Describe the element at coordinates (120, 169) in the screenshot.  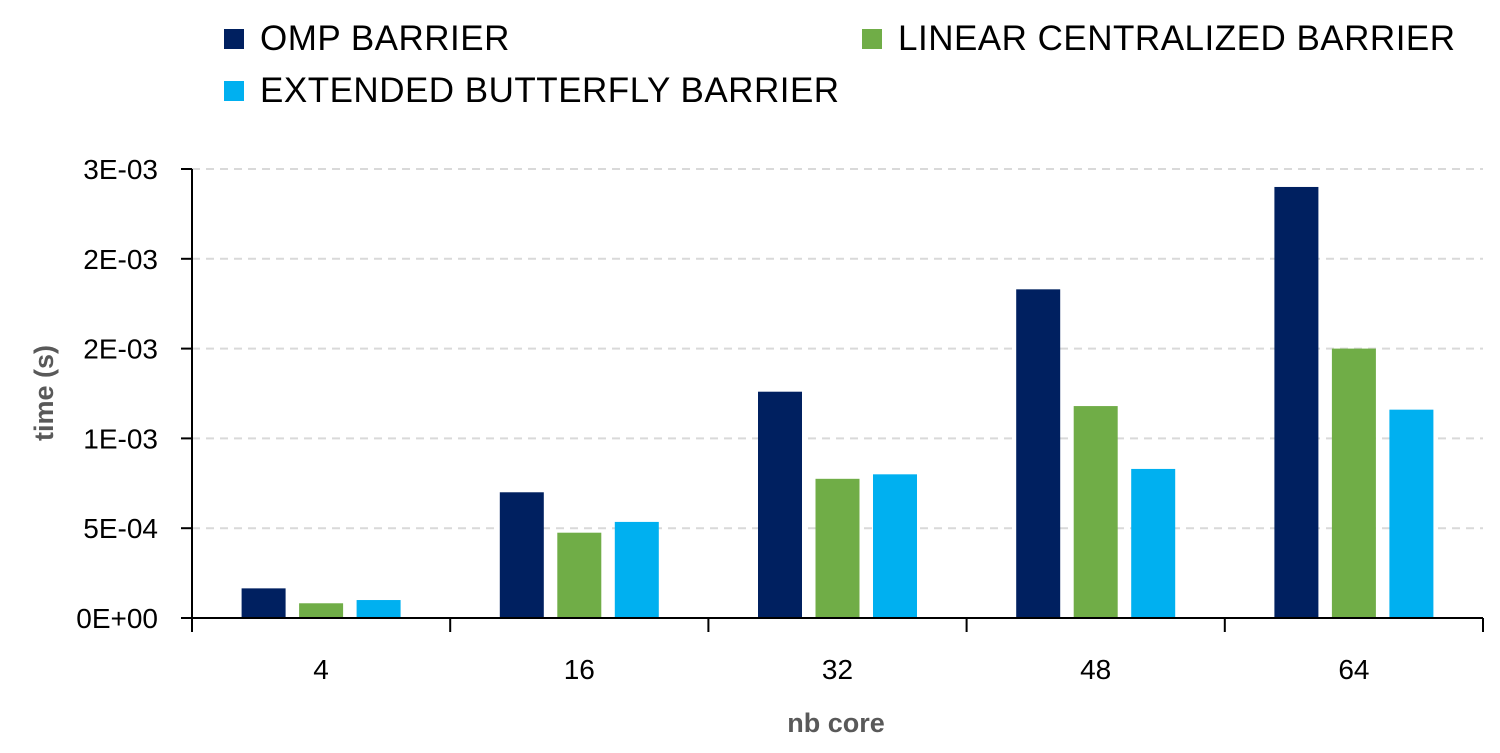
I see `y-tick-label: 3E-03` at that location.